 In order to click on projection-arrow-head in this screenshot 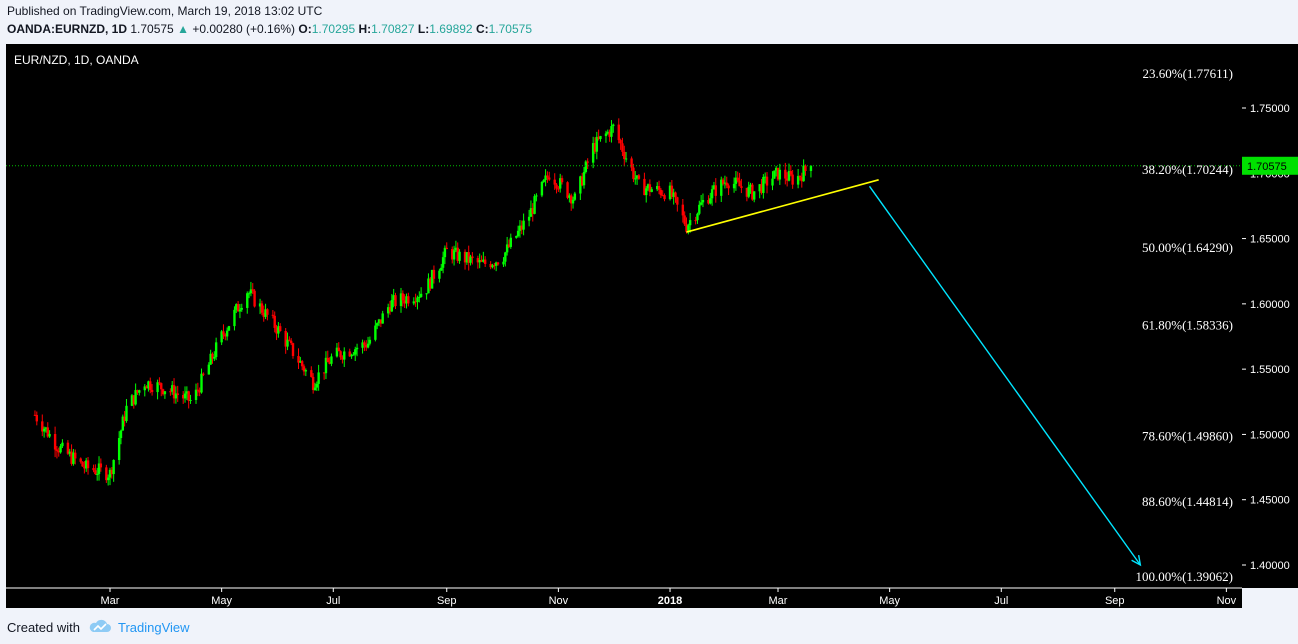, I will do `click(1136, 561)`.